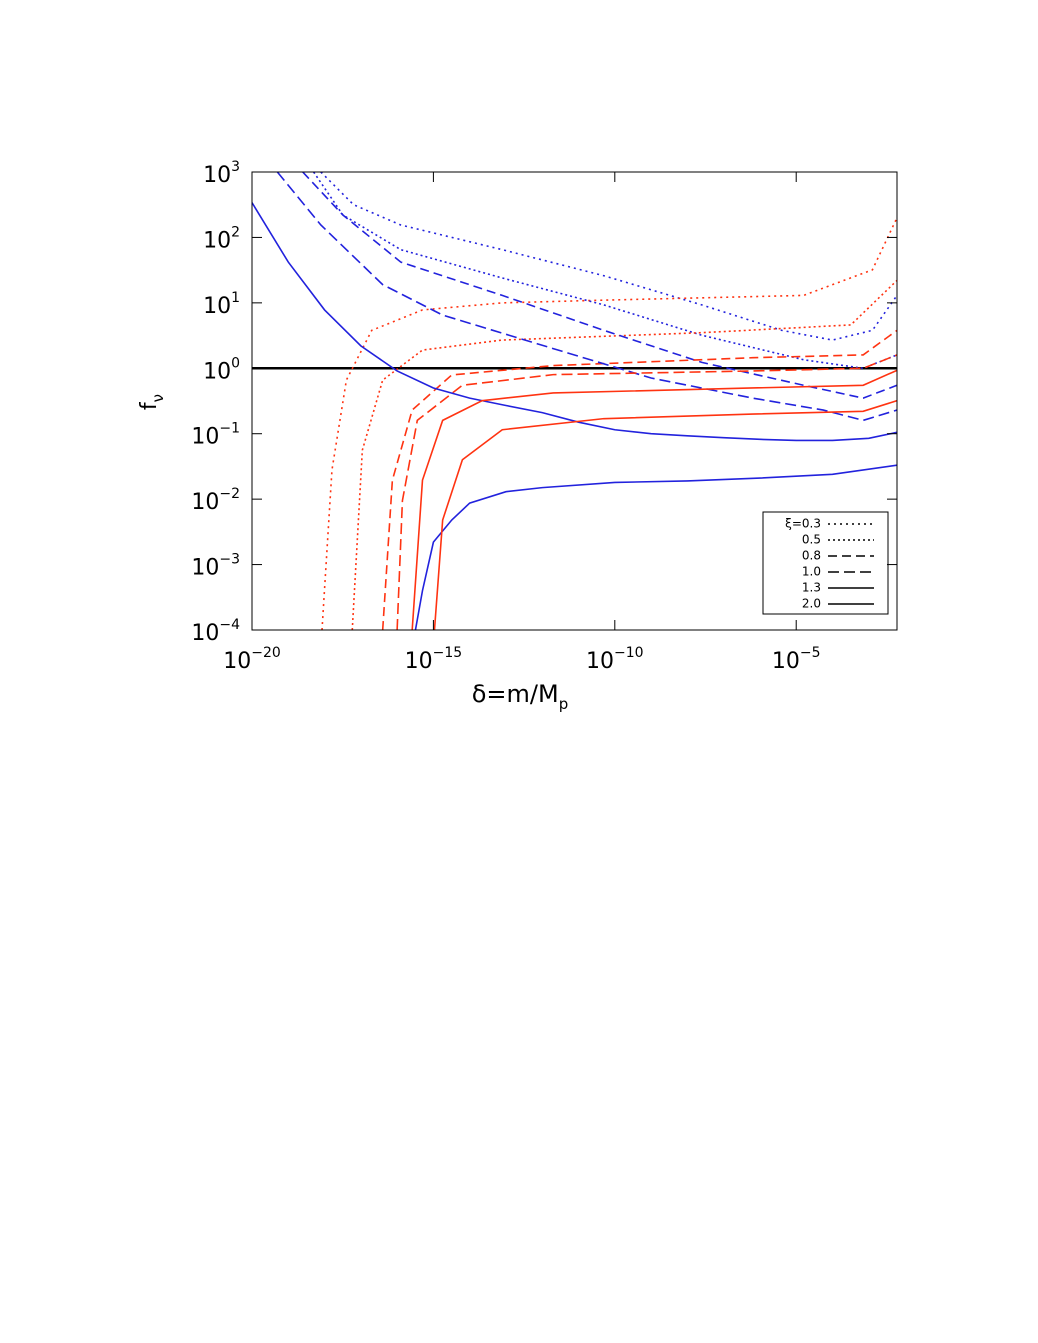 The height and width of the screenshot is (1343, 1038). Describe the element at coordinates (811, 588) in the screenshot. I see `legend-label: 1.3` at that location.